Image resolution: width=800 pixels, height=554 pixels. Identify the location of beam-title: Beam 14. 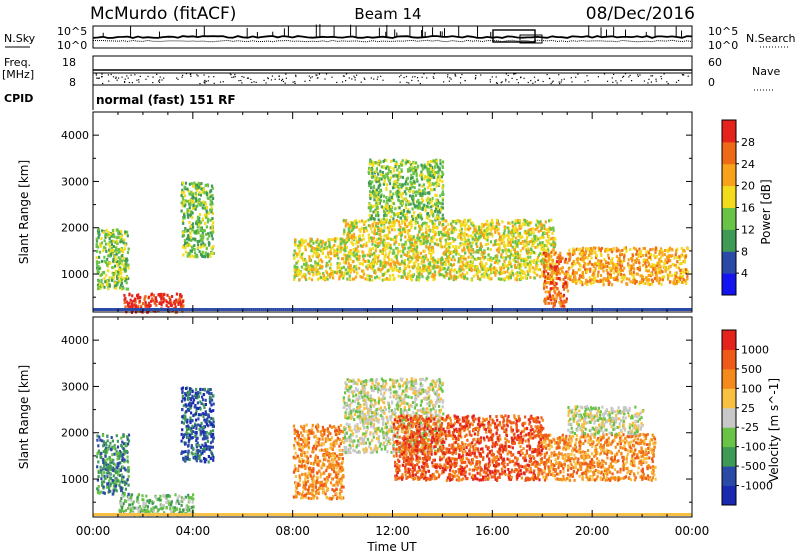
(387, 14).